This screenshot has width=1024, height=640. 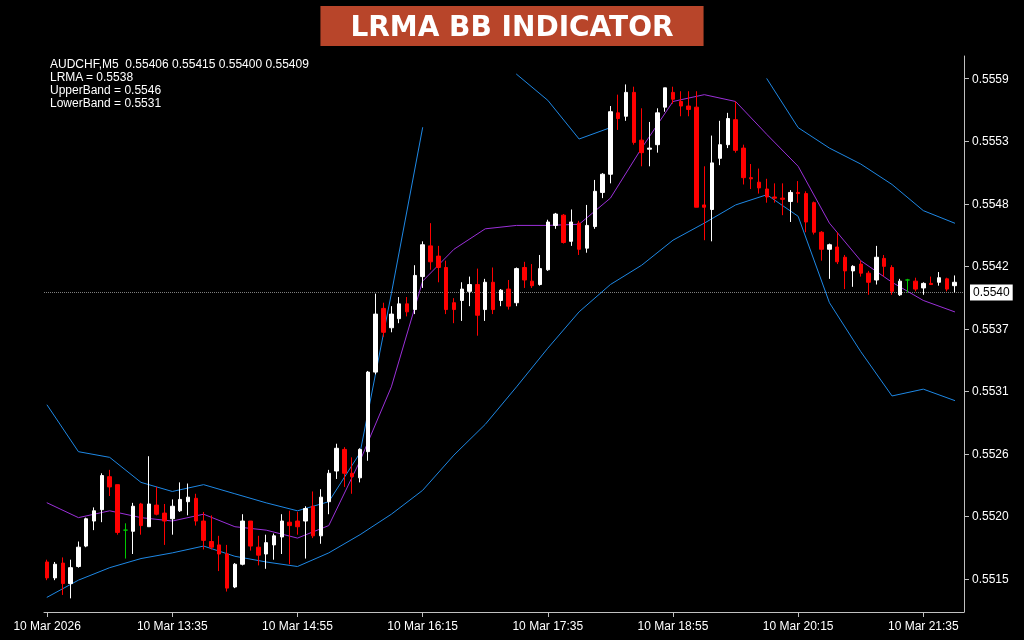 What do you see at coordinates (548, 626) in the screenshot?
I see `x-tick-label: 10 Mar 17:35` at bounding box center [548, 626].